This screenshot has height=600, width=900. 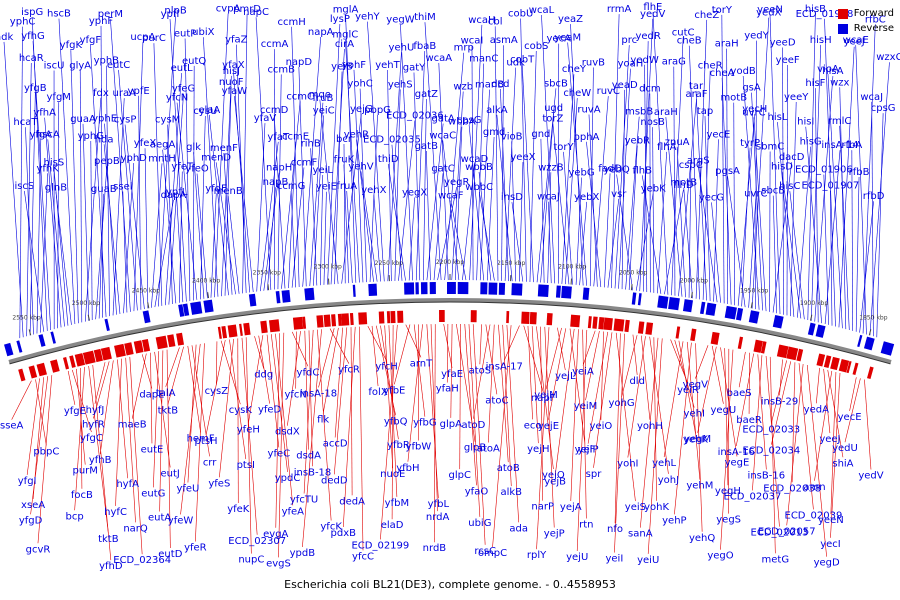 I want to click on reverse-gene-label: yfeT, so click(x=182, y=166).